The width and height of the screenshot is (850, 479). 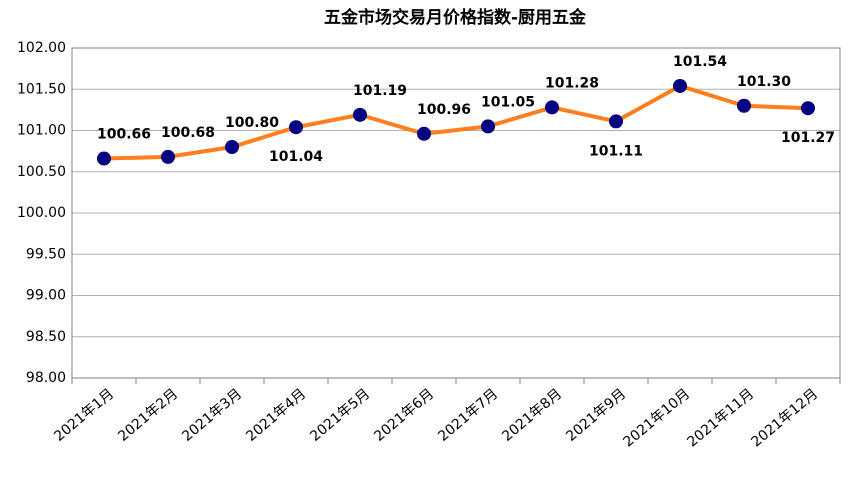 I want to click on x-tick-label: 2021年10月, so click(x=656, y=418).